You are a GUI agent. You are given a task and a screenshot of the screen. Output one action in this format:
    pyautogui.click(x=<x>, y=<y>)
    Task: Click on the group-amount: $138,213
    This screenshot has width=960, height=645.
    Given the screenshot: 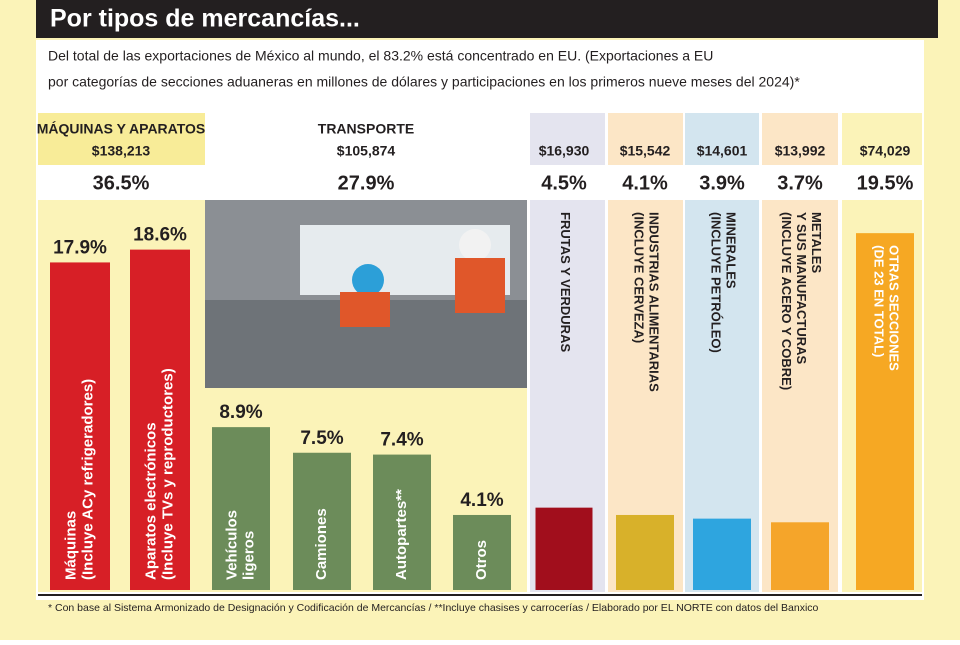 What is the action you would take?
    pyautogui.click(x=121, y=151)
    